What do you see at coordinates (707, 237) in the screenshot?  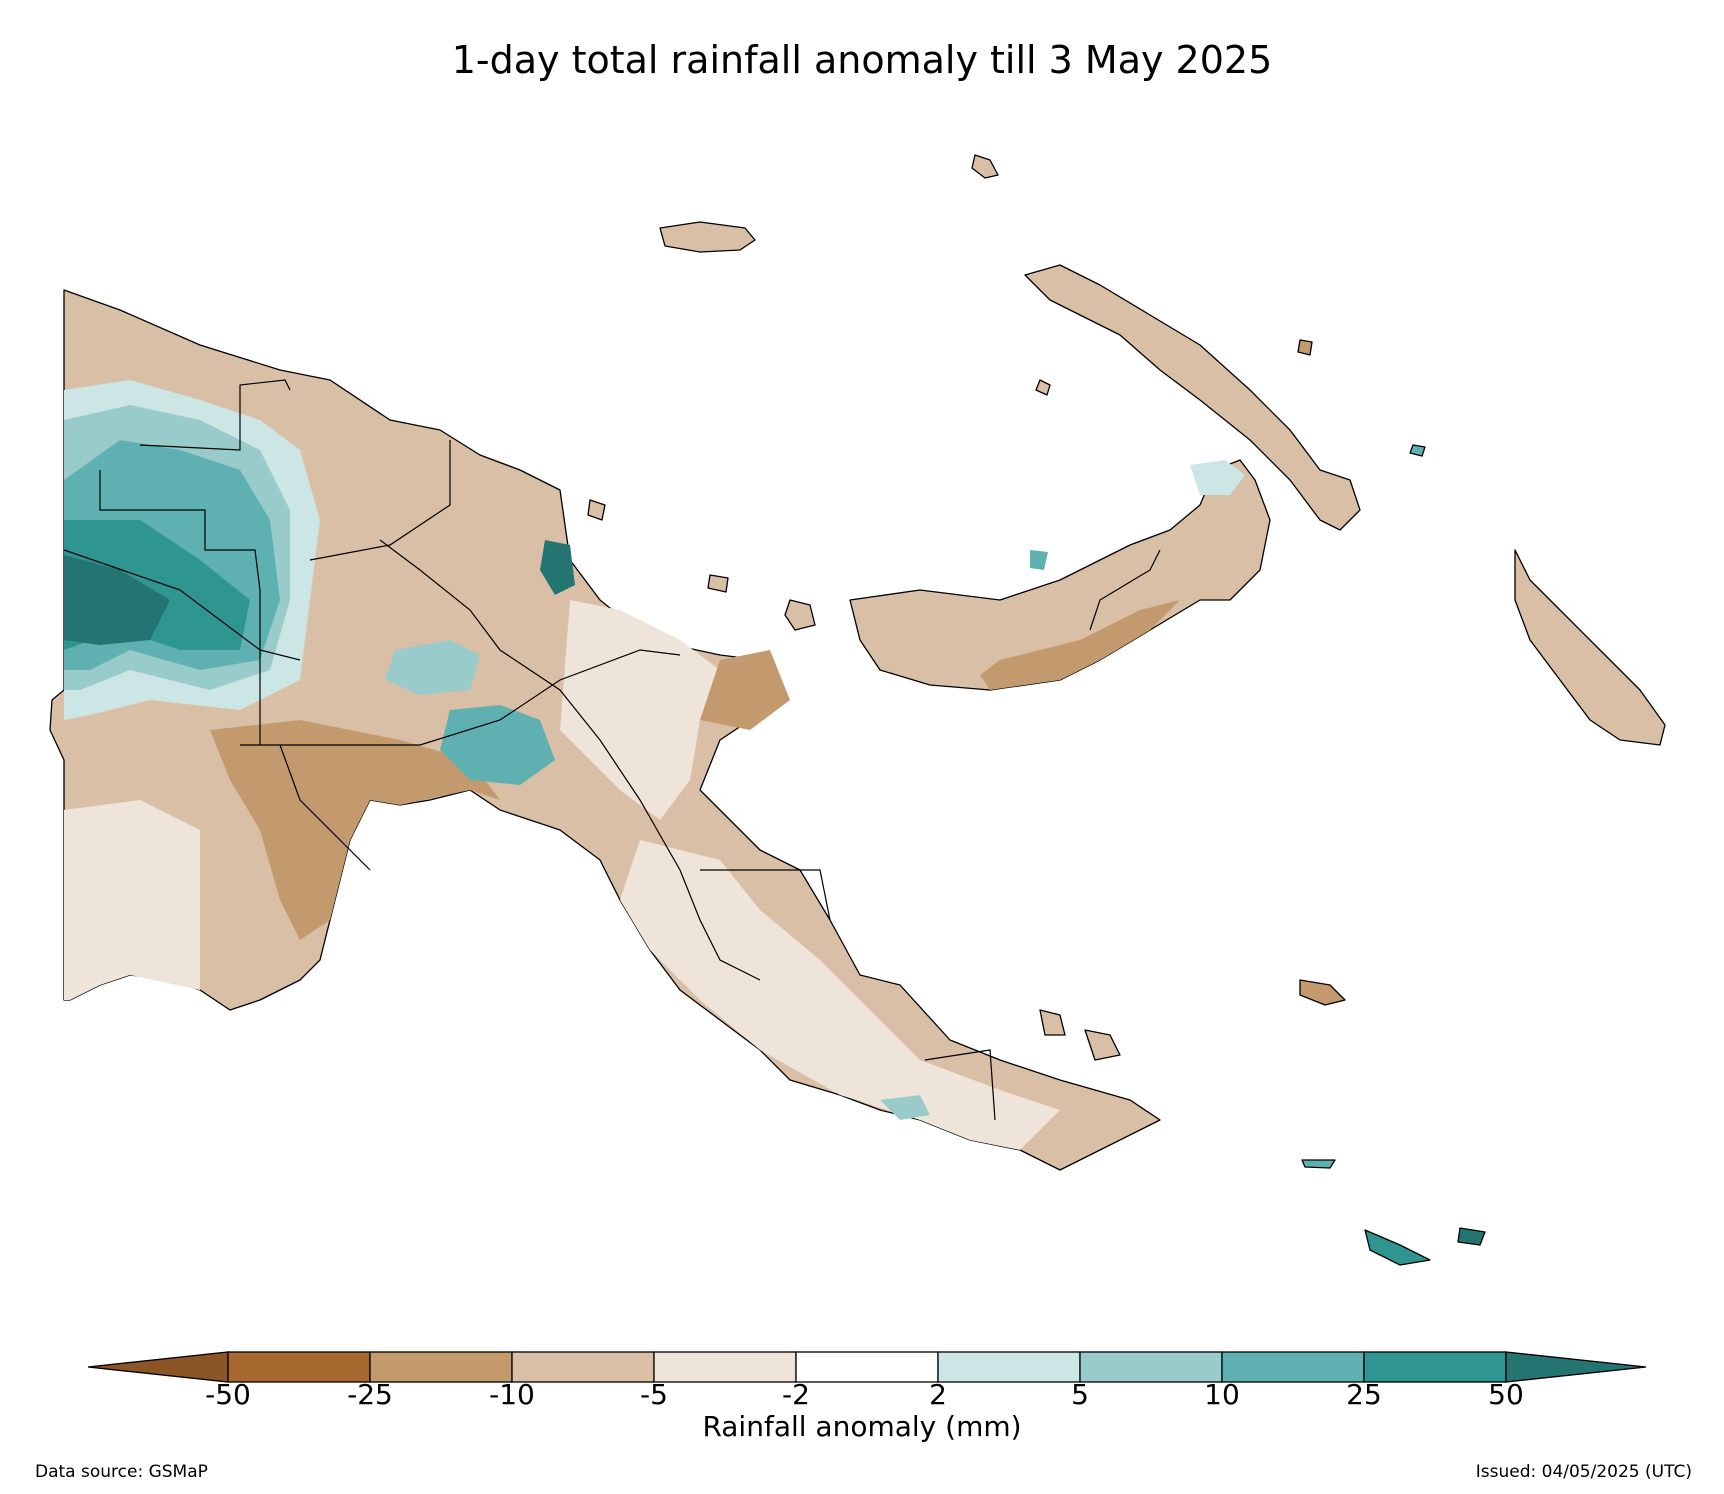 I see `manus-island` at bounding box center [707, 237].